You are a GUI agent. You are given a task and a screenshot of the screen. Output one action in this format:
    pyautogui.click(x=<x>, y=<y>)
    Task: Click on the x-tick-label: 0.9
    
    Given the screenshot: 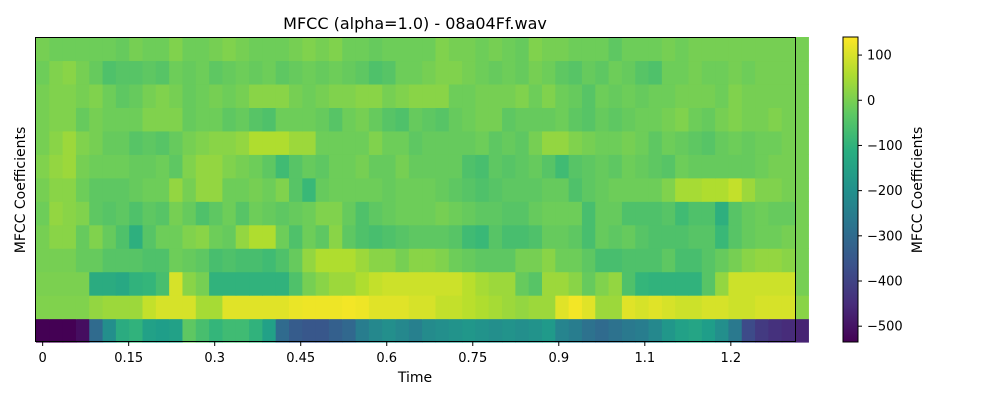 What is the action you would take?
    pyautogui.click(x=558, y=358)
    